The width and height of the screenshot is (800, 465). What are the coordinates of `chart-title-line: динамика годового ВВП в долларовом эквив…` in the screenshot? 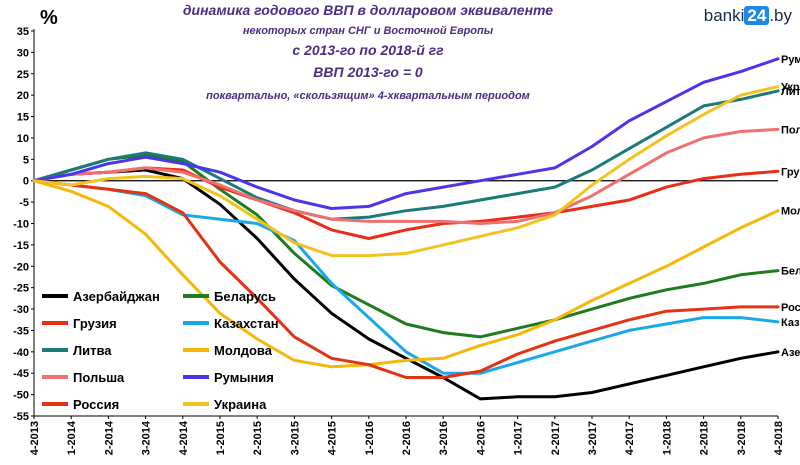 It's located at (368, 10).